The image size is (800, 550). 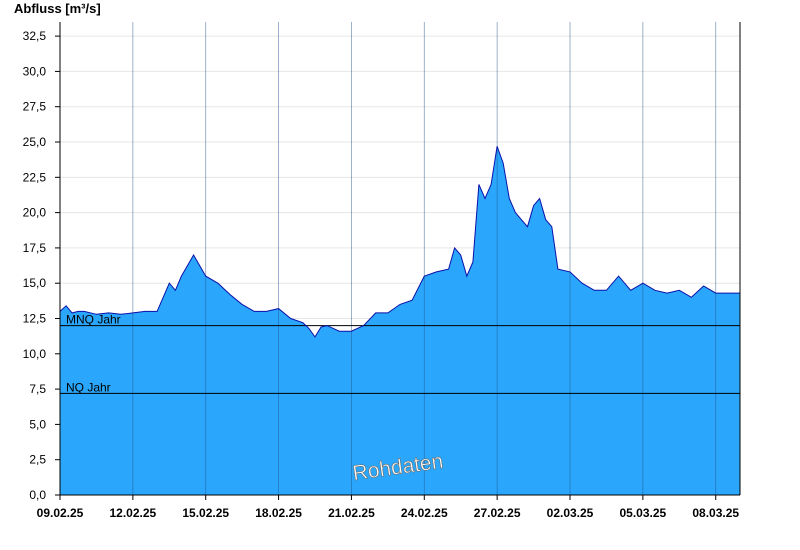 I want to click on x-tick-label: 09.02.25, so click(x=60, y=513).